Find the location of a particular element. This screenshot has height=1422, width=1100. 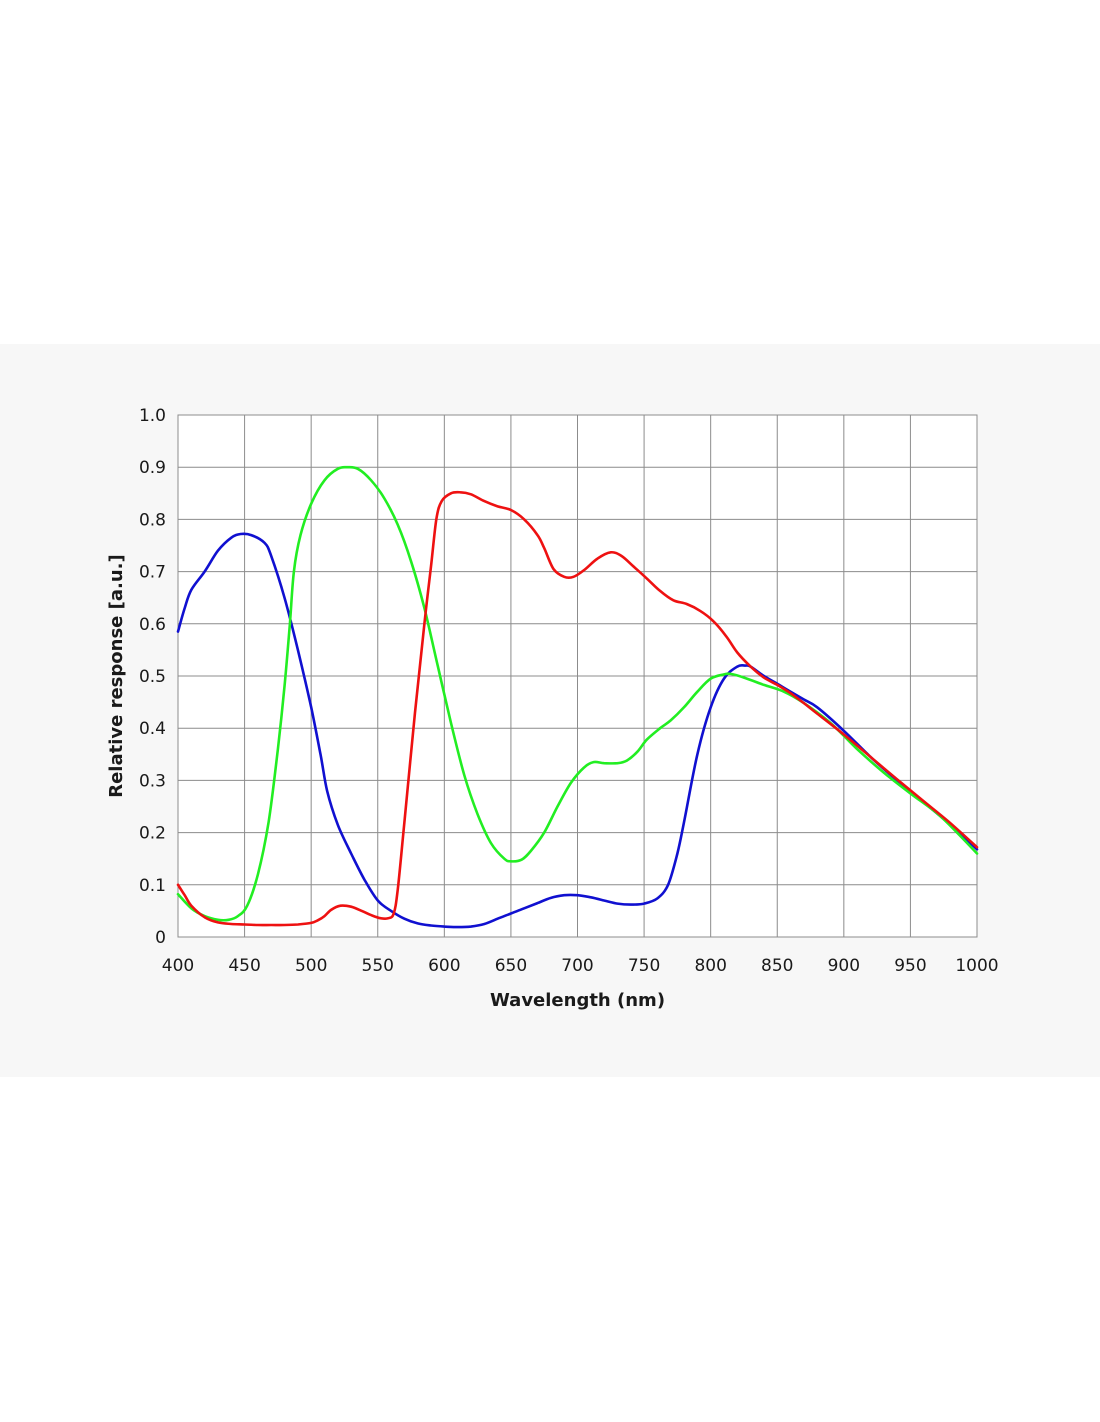

x-tick-label: 950 is located at coordinates (910, 966).